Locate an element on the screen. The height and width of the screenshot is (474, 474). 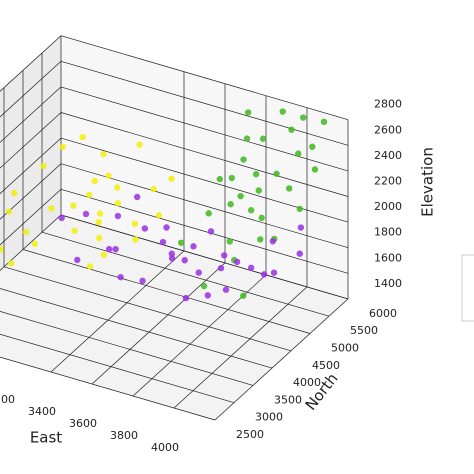
z-tick-label: 2600 is located at coordinates (388, 129).